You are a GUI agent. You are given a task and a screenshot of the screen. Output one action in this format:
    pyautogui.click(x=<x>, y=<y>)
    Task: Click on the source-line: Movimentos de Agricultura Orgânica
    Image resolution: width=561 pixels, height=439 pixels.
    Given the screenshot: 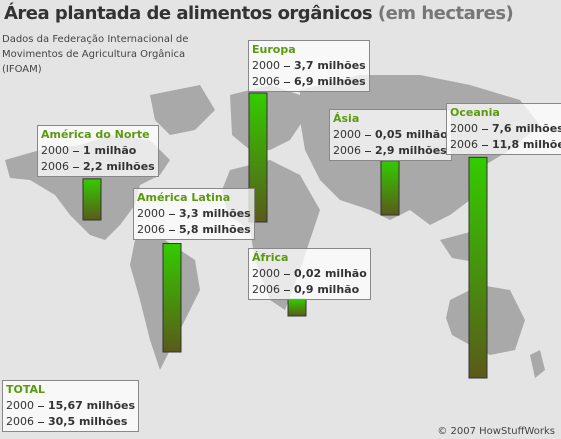 What is the action you would take?
    pyautogui.click(x=94, y=54)
    